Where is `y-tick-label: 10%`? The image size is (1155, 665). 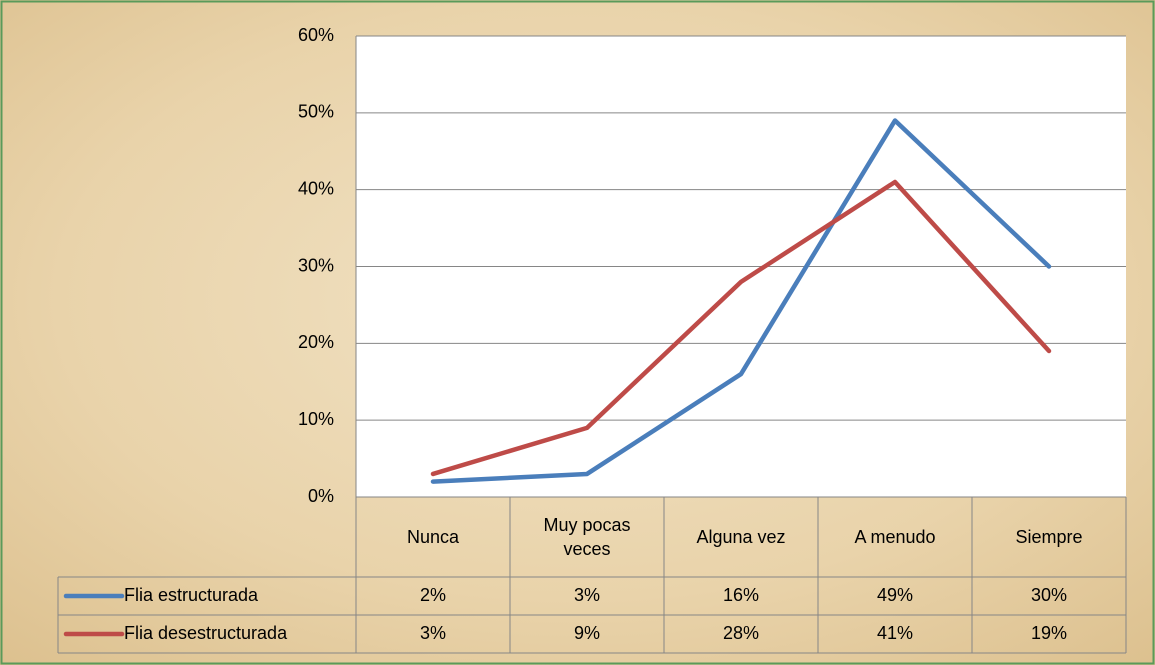 y-tick-label: 10% is located at coordinates (316, 419).